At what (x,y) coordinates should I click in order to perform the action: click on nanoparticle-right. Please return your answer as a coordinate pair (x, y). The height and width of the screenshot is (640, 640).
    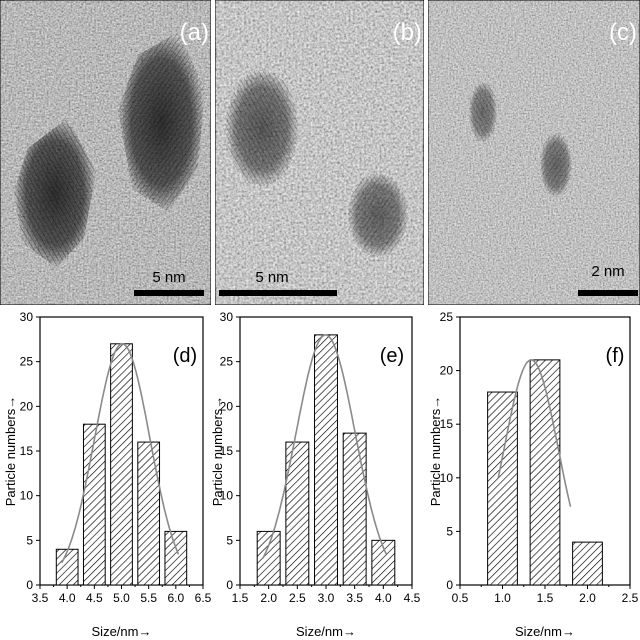
    Looking at the image, I should click on (161, 122).